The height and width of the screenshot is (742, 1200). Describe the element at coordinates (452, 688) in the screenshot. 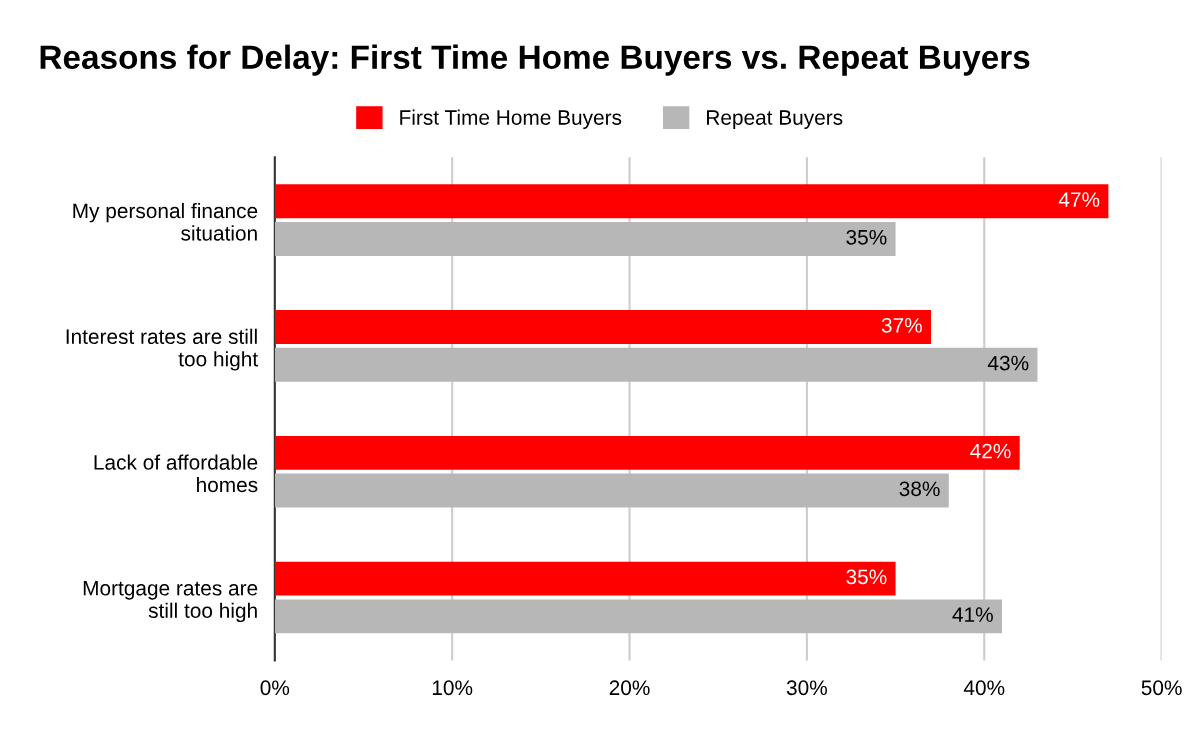

I see `x-tick-label: 10%` at that location.